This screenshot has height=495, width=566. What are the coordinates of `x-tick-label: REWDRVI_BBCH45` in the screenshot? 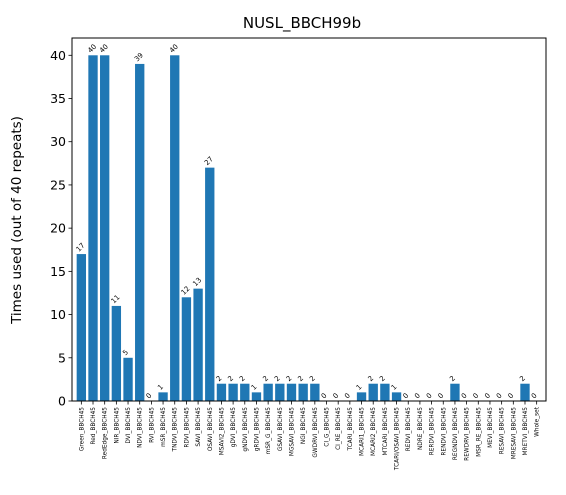 It's located at (468, 434).